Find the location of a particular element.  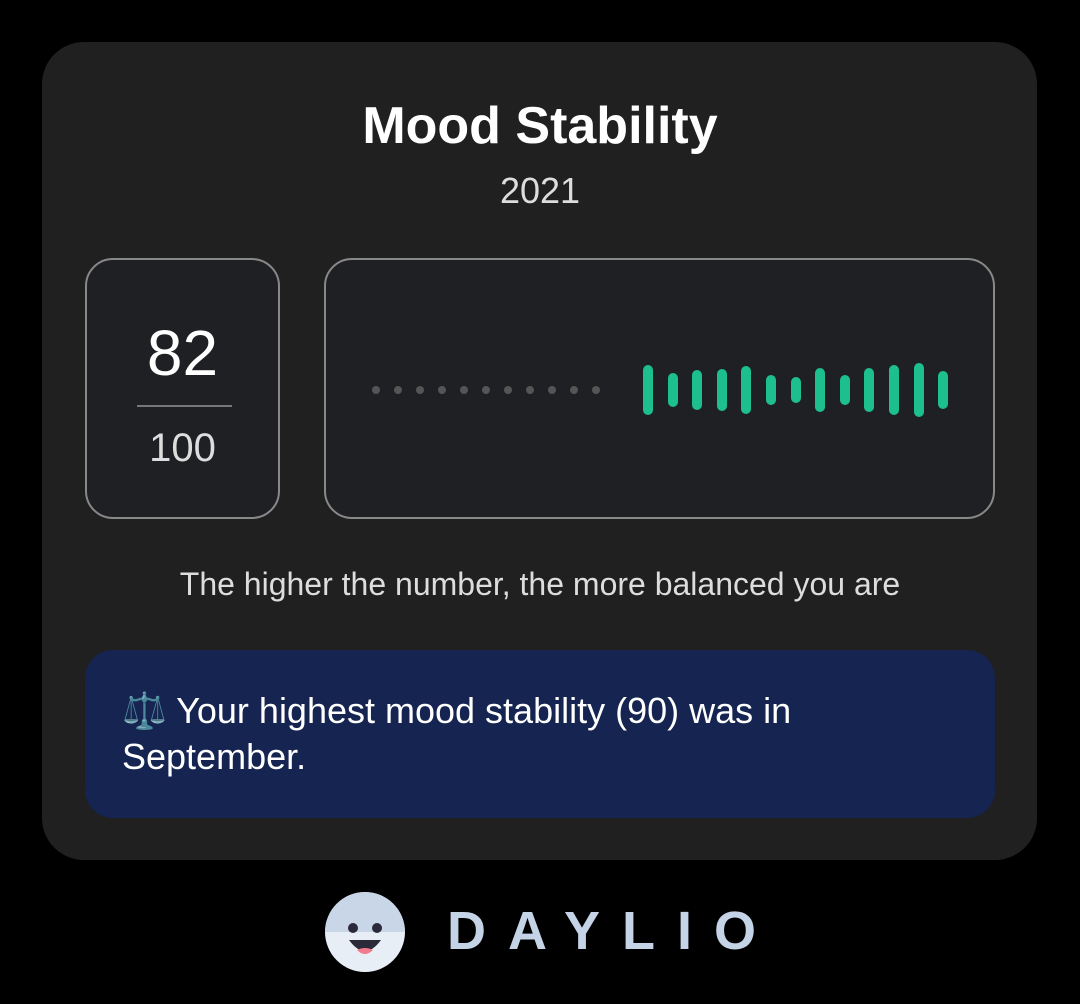

dots is located at coordinates (486, 390).